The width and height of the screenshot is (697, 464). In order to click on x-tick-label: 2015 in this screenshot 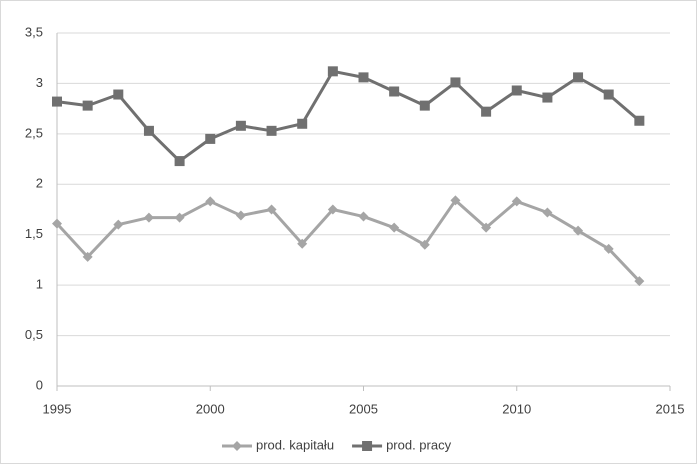, I will do `click(670, 408)`.